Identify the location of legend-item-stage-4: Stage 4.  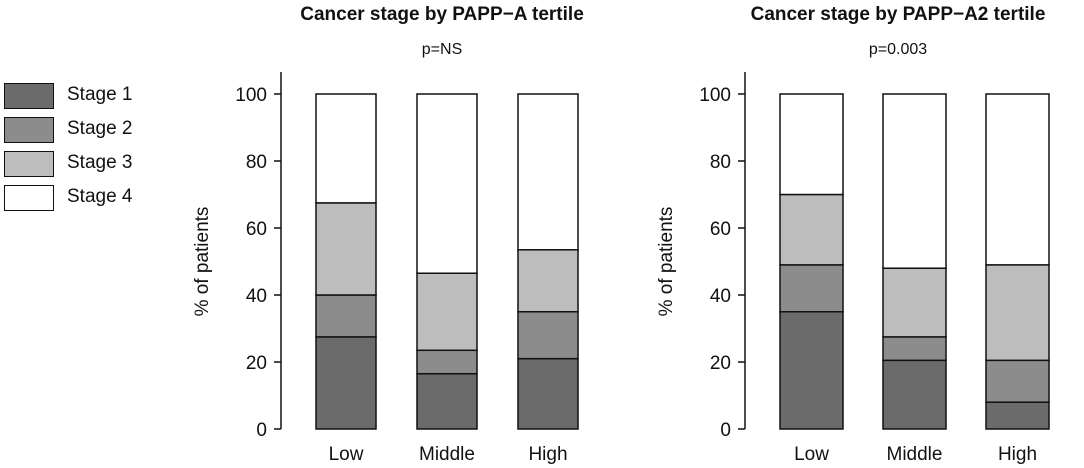
(79, 199).